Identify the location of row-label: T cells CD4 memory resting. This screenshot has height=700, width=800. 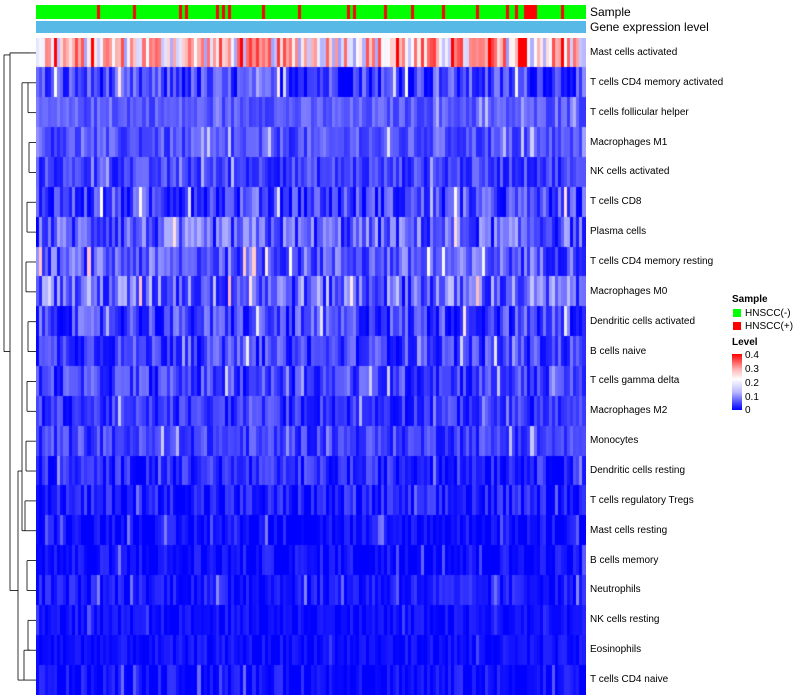
(652, 261).